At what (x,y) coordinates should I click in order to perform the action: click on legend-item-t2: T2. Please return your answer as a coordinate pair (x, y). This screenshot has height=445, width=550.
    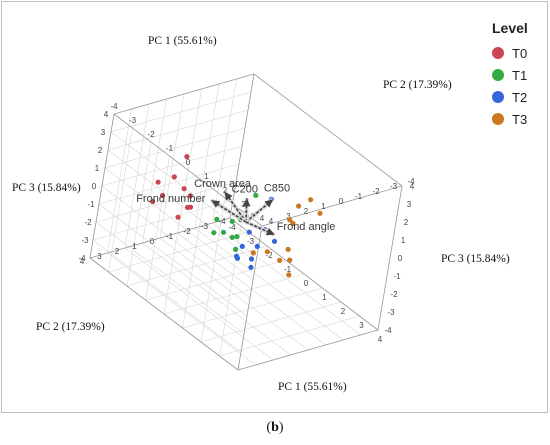
    Looking at the image, I should click on (520, 97).